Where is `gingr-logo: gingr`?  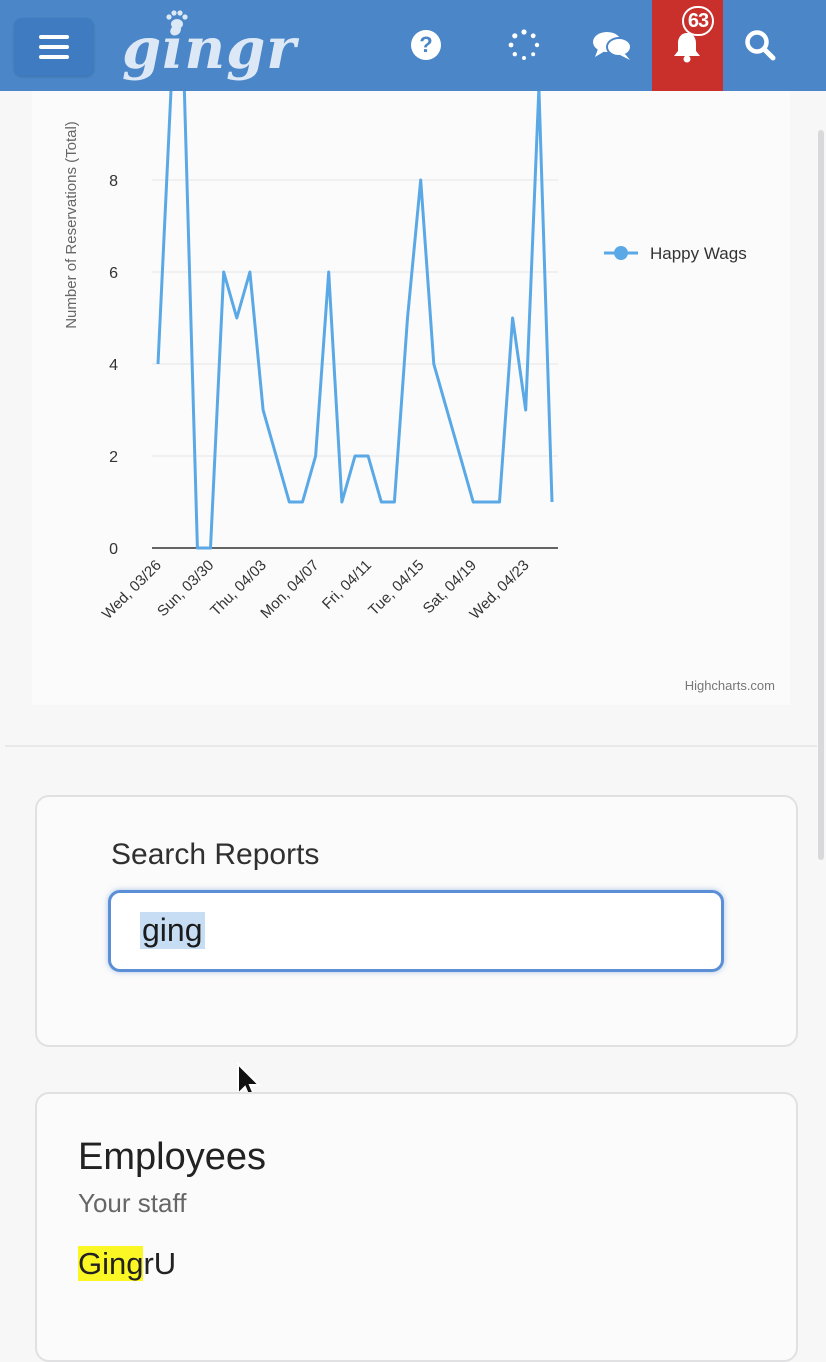
gingr-logo: gingr is located at coordinates (209, 46).